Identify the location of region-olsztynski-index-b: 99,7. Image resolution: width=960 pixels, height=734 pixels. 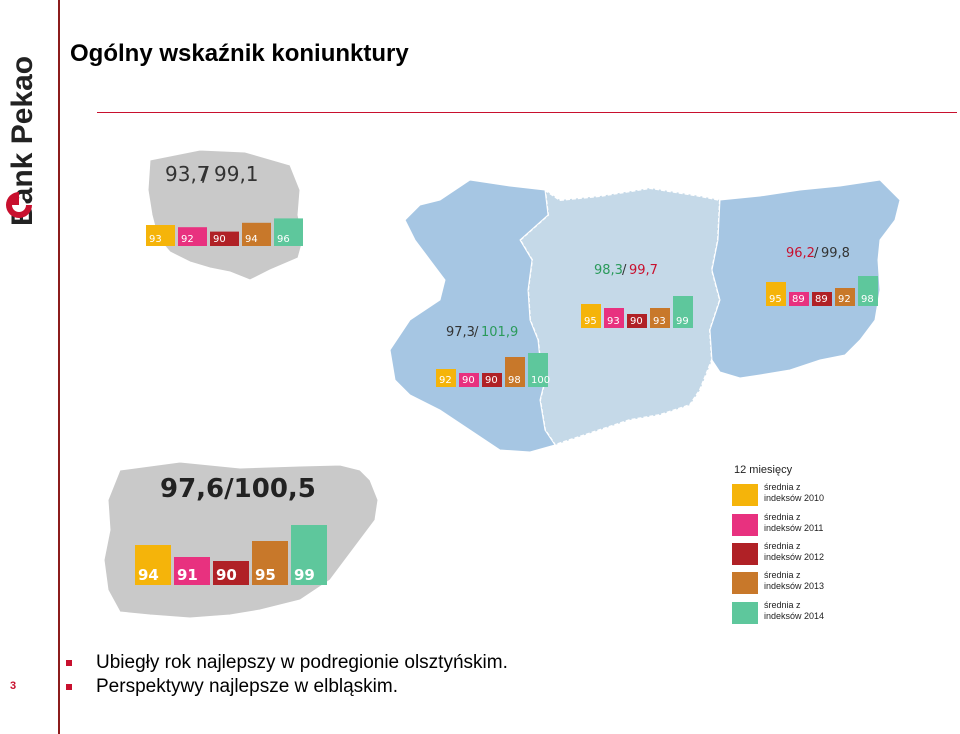
(643, 270).